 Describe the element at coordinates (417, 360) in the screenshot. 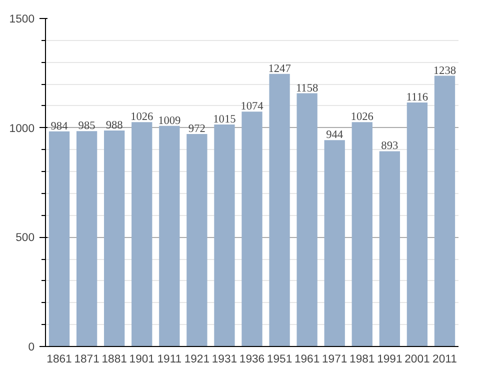

I see `x-tick-label: 2001` at that location.